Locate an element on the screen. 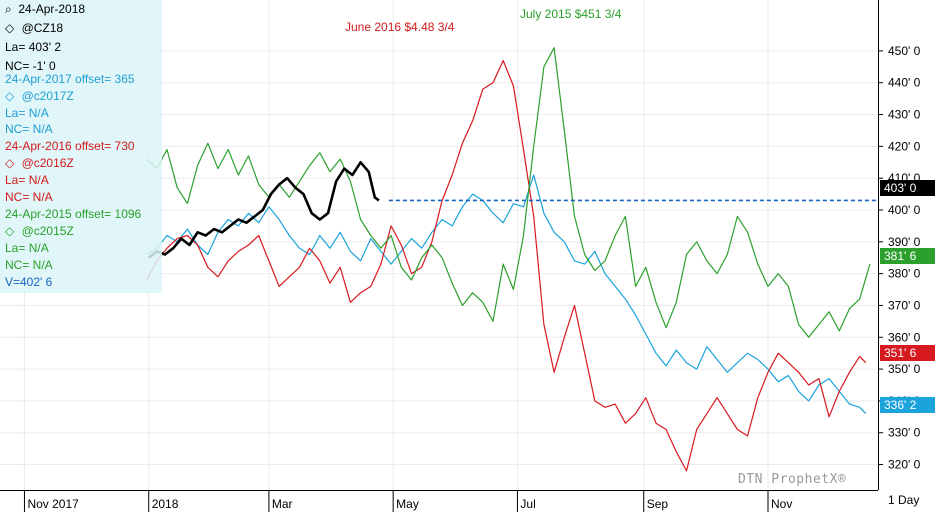  legend-2016-la: La= N/A is located at coordinates (27, 180).